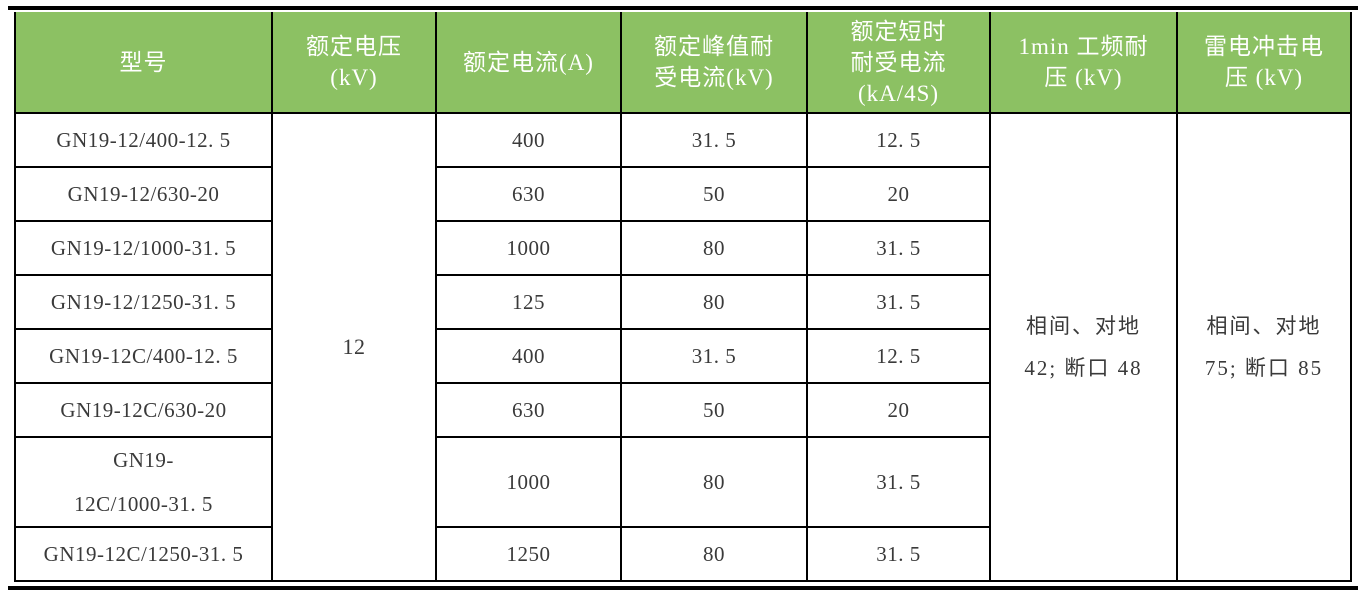 The image size is (1366, 590). I want to click on model-cell: GN19-12C/400-12. 5, so click(143, 356).